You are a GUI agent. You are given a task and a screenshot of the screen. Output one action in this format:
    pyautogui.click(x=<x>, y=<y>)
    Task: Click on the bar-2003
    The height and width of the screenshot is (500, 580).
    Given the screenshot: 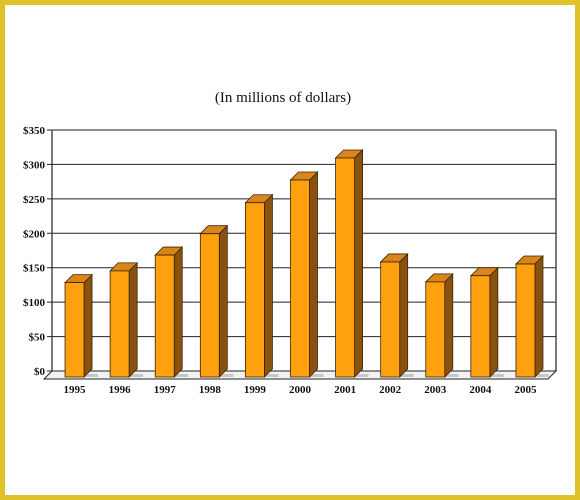 What is the action you would take?
    pyautogui.click(x=441, y=325)
    